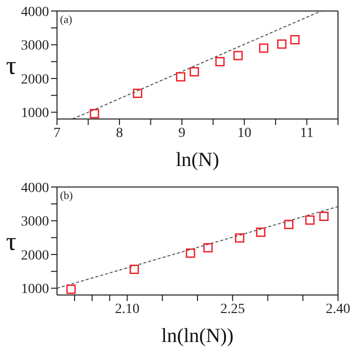 Image resolution: width=353 pixels, height=352 pixels. Describe the element at coordinates (338, 309) in the screenshot. I see `x-tick-label: 2.40` at that location.